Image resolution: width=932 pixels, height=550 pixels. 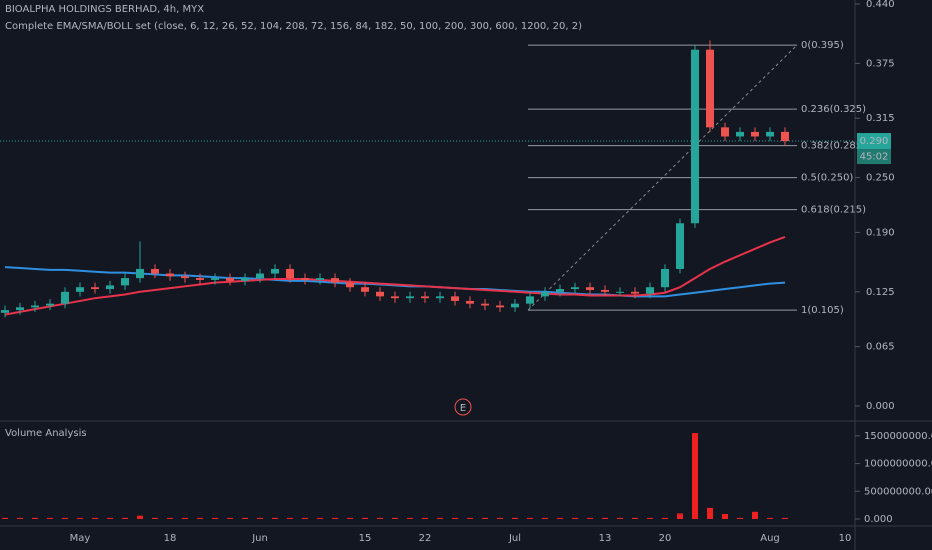 What do you see at coordinates (880, 178) in the screenshot?
I see `y-tick-label: 0.250` at bounding box center [880, 178].